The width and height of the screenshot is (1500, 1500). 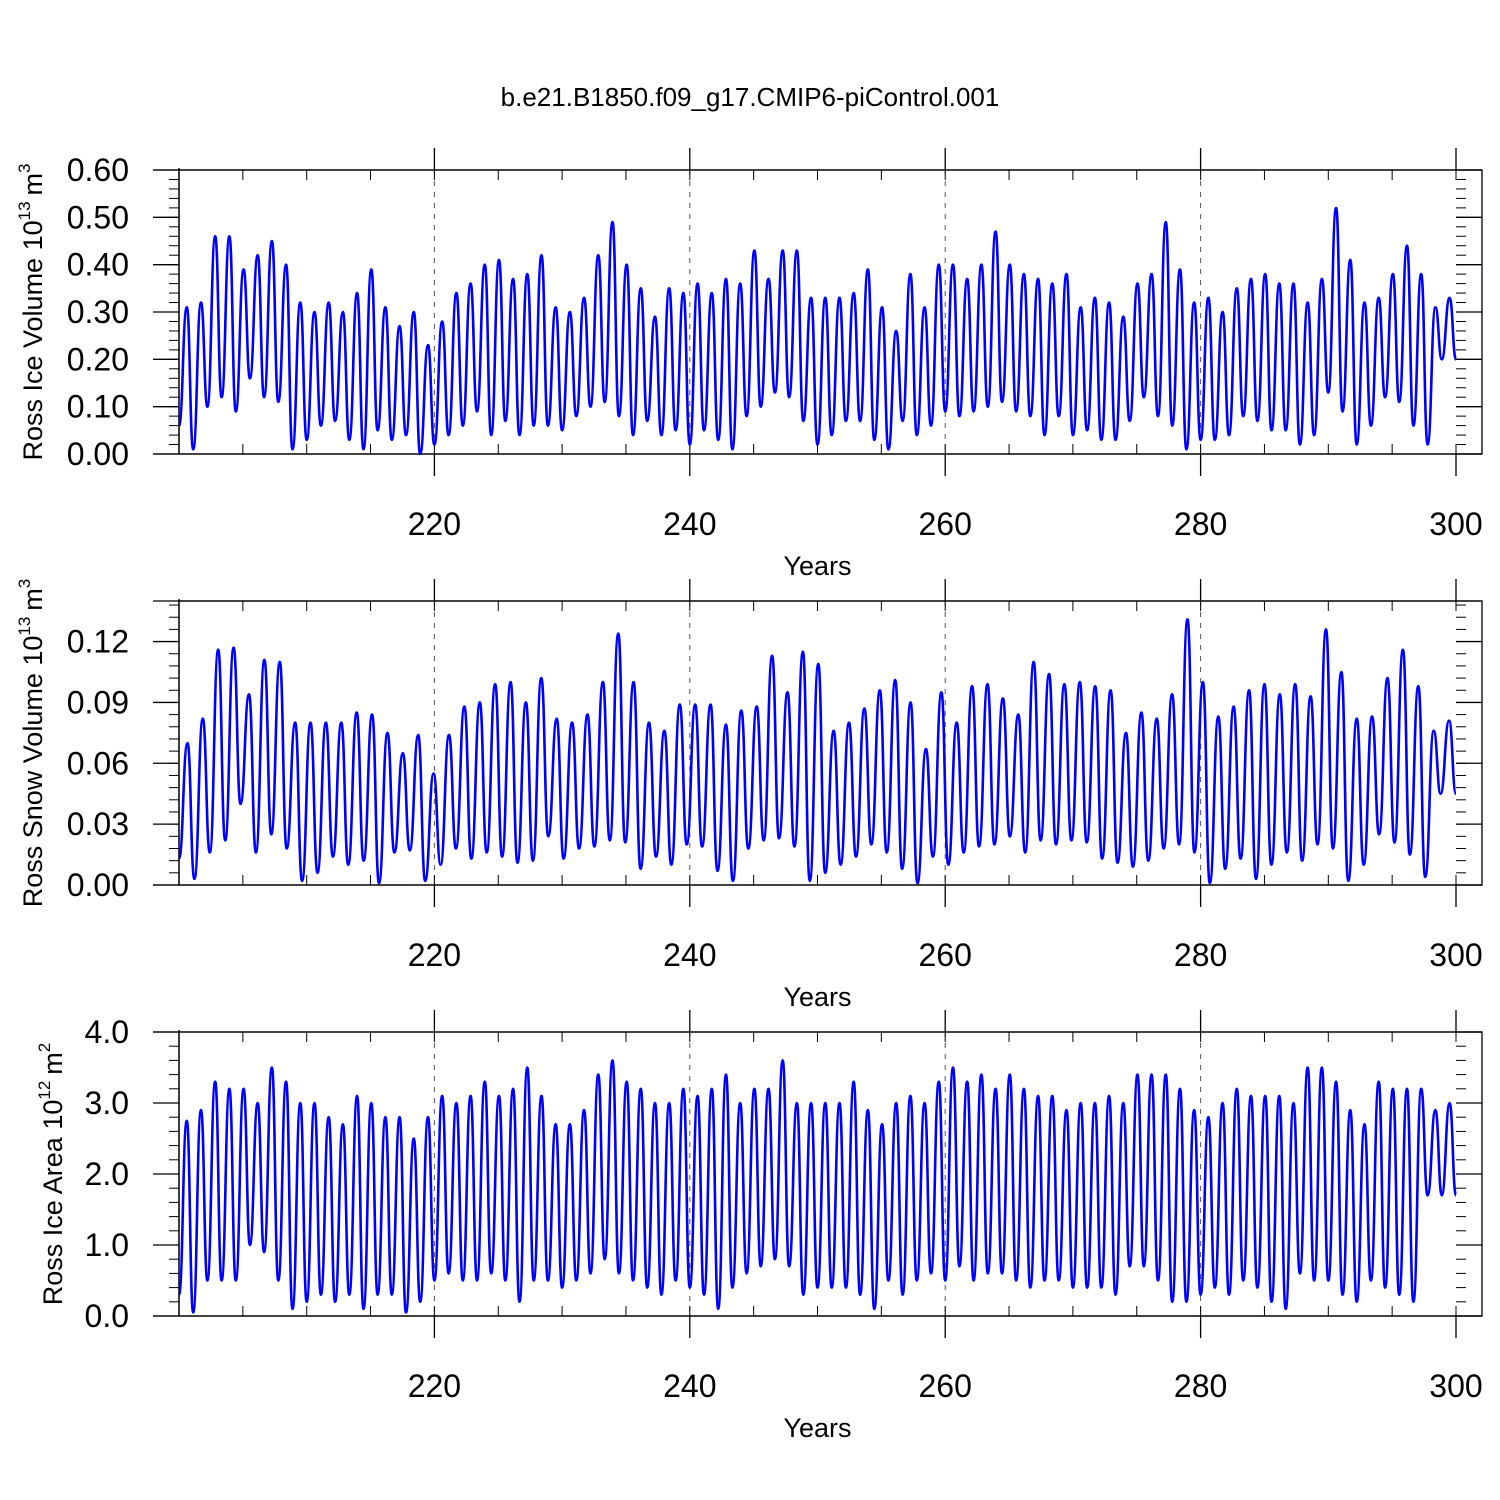 What do you see at coordinates (98, 407) in the screenshot?
I see `y-tick-label: 0.10` at bounding box center [98, 407].